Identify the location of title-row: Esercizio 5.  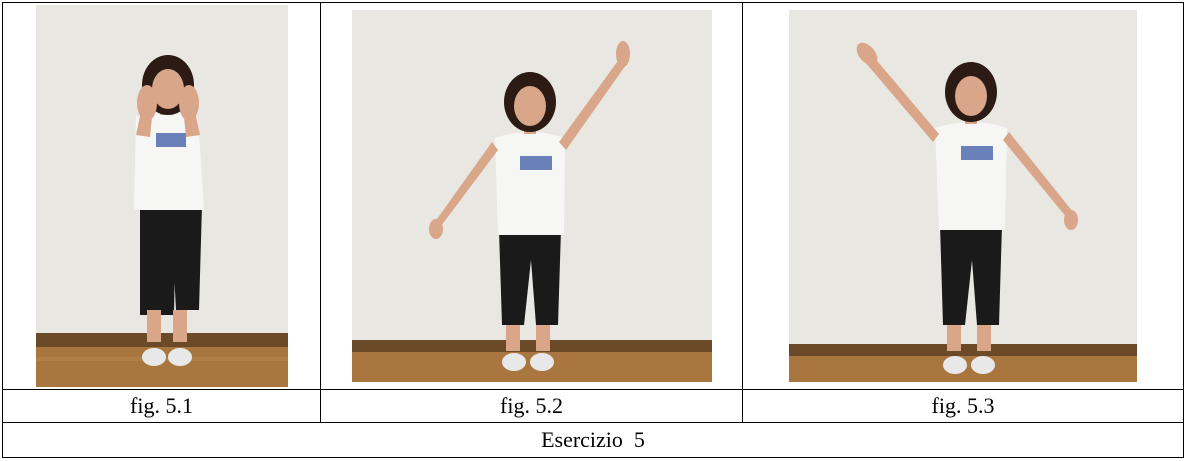
(593, 440).